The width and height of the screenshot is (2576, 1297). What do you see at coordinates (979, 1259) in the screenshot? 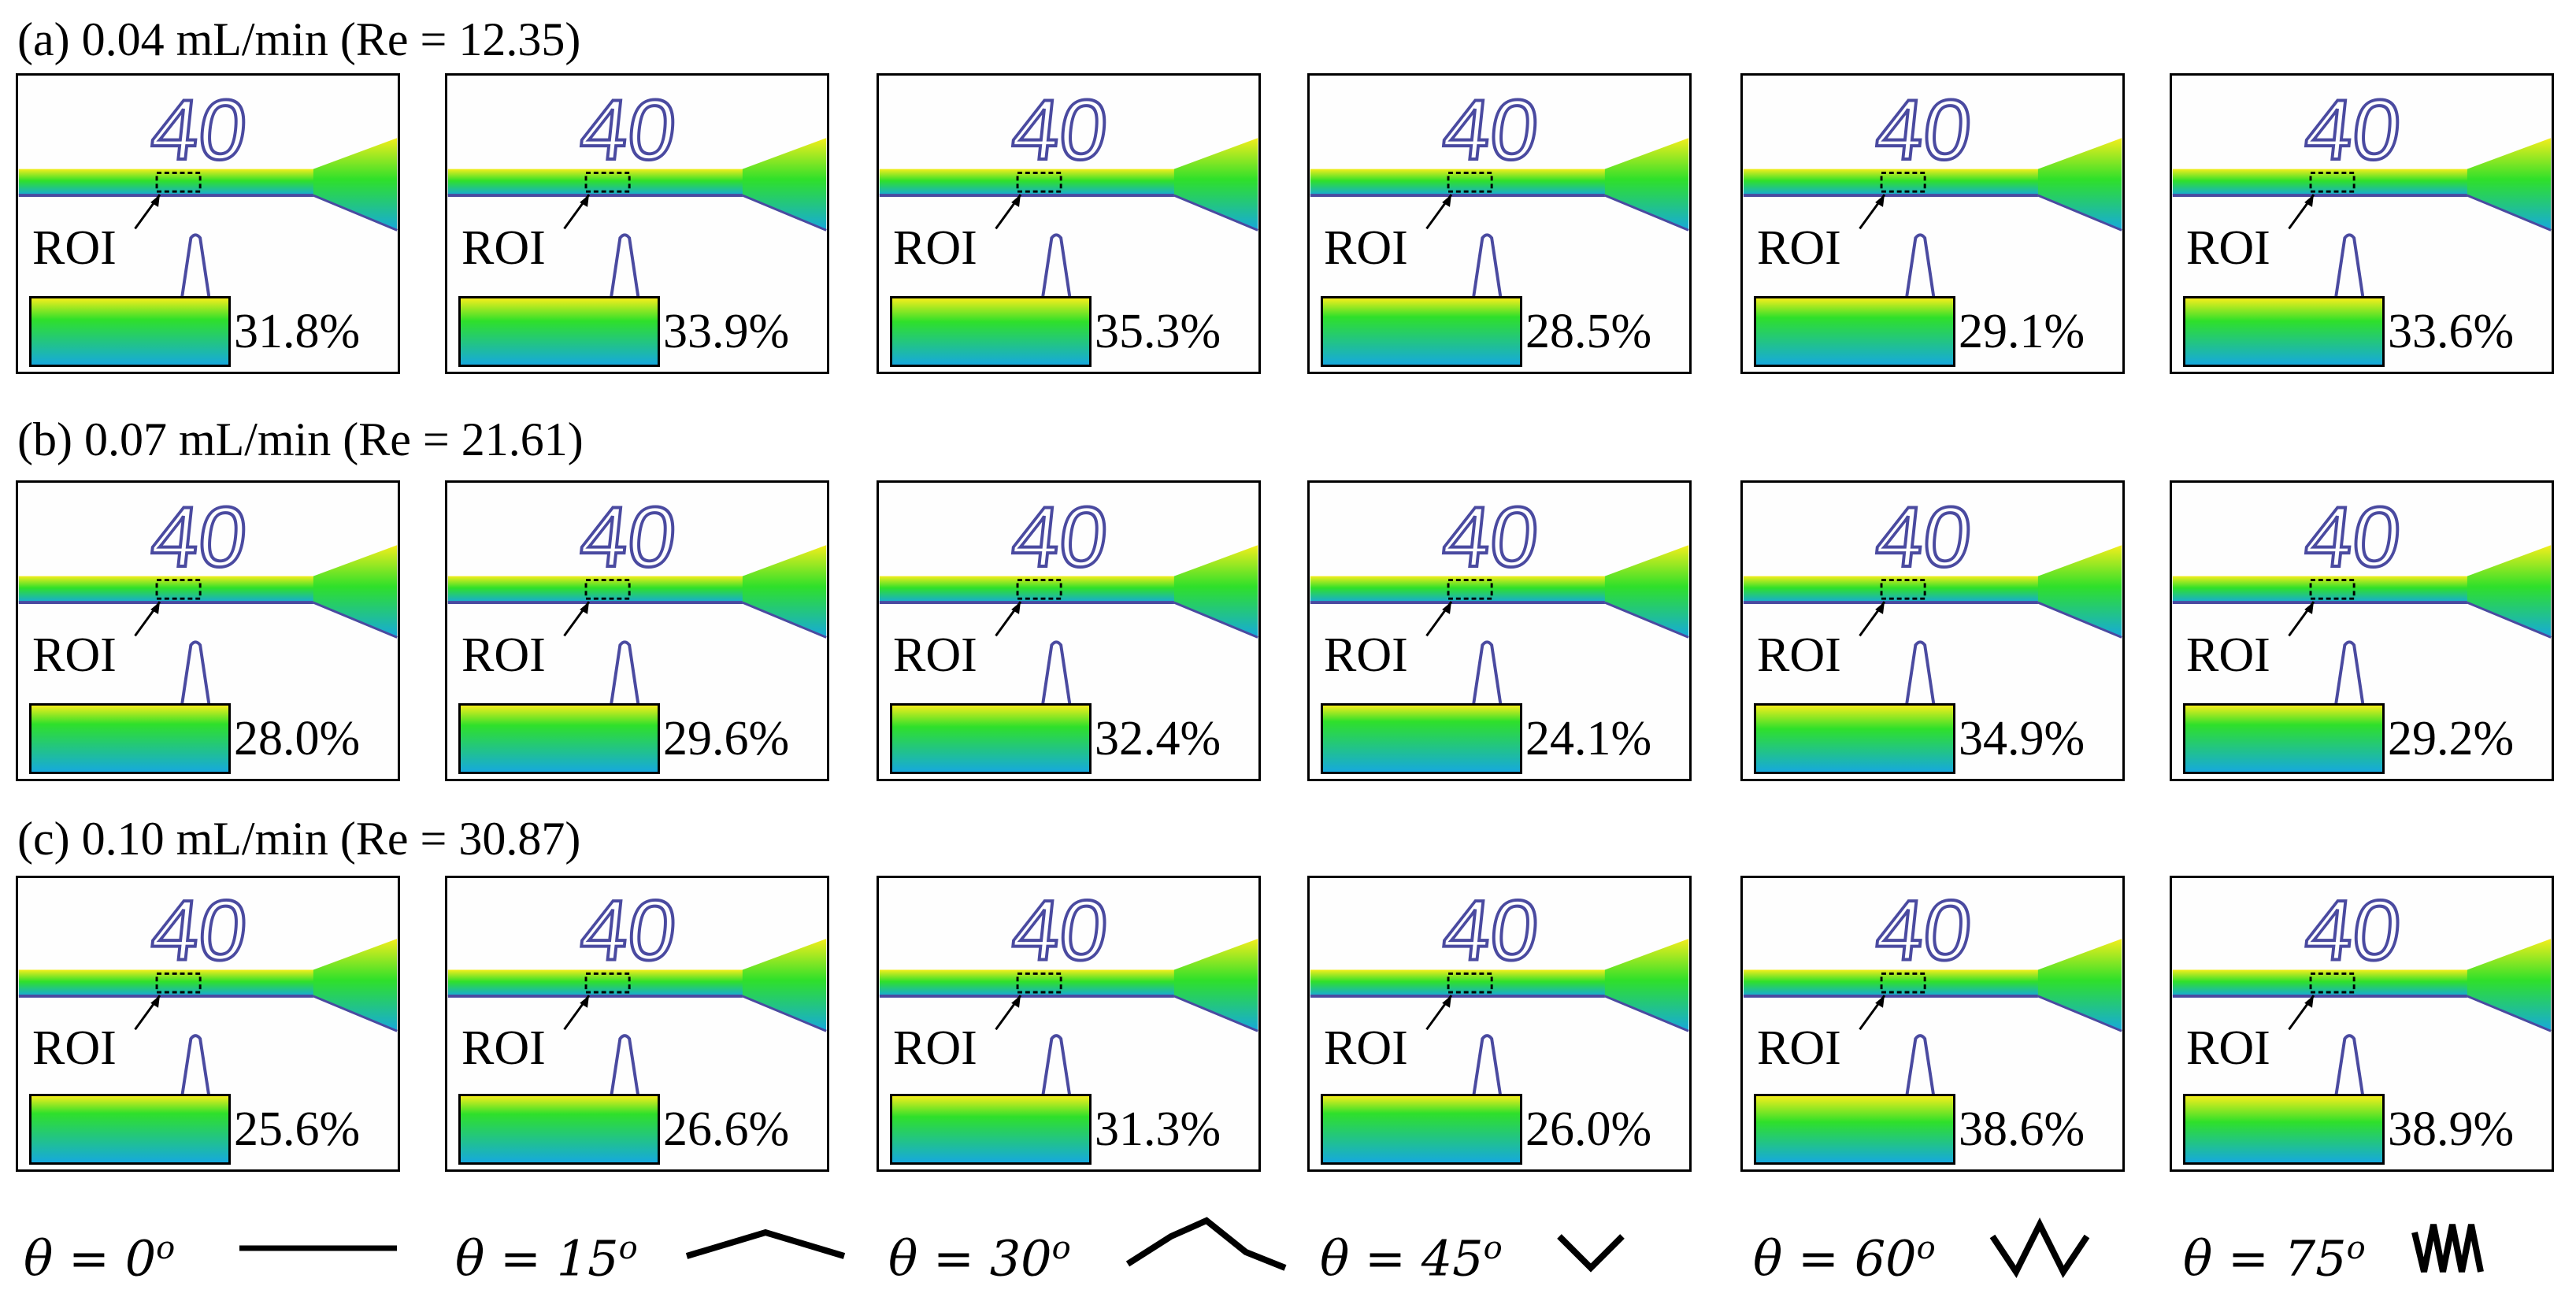
I see `theta-label: θ = 30o` at bounding box center [979, 1259].